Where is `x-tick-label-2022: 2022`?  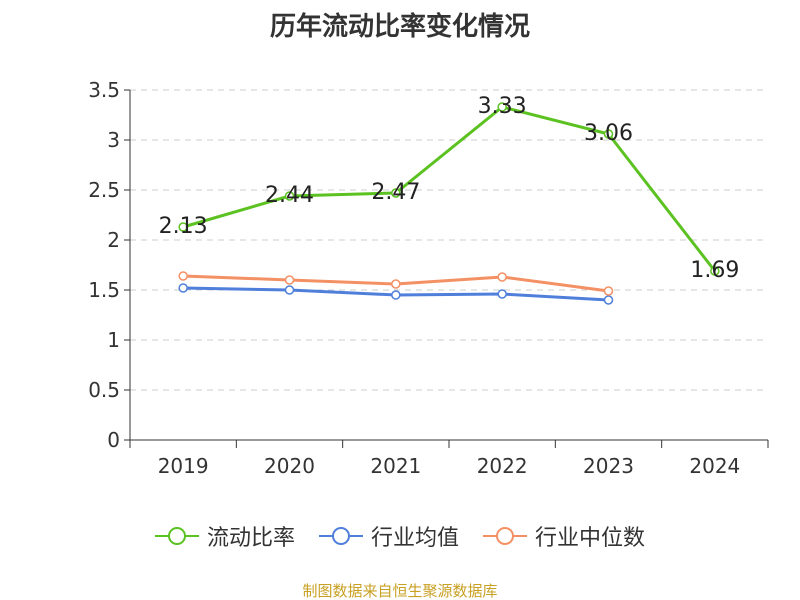
x-tick-label-2022: 2022 is located at coordinates (502, 466).